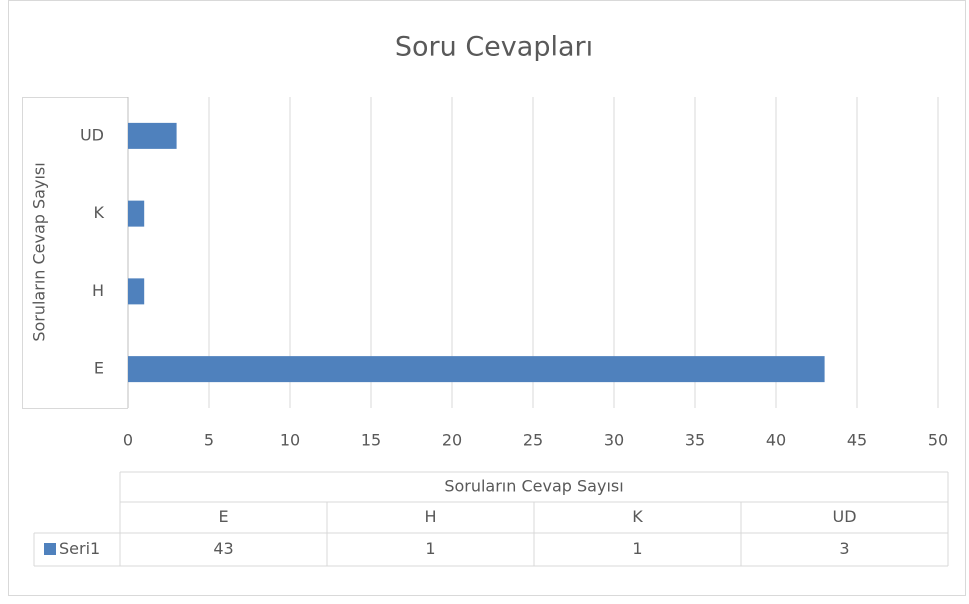 This screenshot has width=969, height=604. Describe the element at coordinates (695, 440) in the screenshot. I see `x-tick-label: 35` at that location.